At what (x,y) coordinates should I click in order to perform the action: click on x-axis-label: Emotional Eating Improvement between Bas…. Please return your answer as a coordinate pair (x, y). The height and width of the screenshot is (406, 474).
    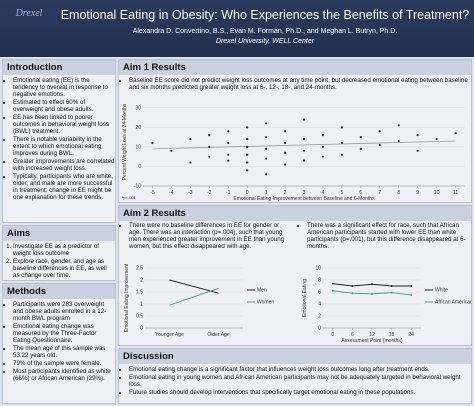
    Looking at the image, I should click on (304, 199).